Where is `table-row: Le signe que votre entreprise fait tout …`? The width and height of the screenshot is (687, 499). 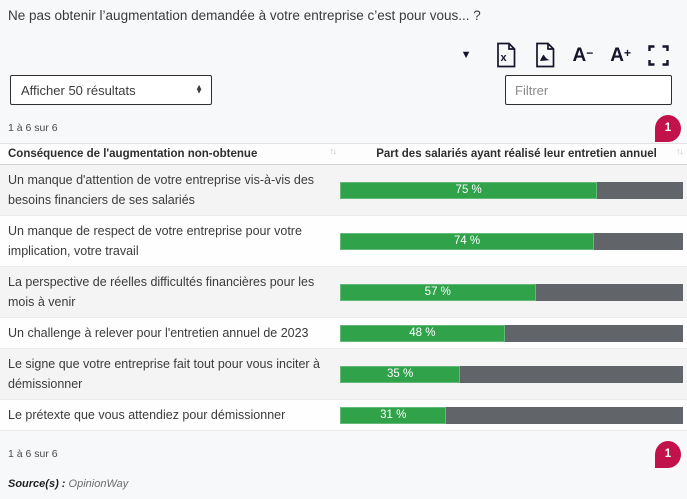
table-row: Le signe que votre entreprise fait tout … is located at coordinates (343, 374).